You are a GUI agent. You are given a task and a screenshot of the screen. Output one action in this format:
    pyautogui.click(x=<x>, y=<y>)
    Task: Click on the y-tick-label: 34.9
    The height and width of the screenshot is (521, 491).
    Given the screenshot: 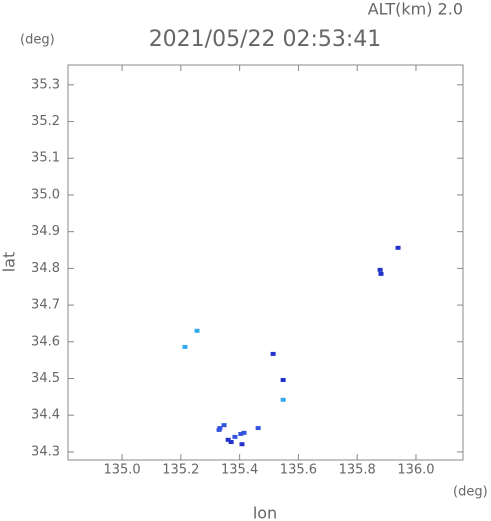 What is the action you would take?
    pyautogui.click(x=45, y=231)
    